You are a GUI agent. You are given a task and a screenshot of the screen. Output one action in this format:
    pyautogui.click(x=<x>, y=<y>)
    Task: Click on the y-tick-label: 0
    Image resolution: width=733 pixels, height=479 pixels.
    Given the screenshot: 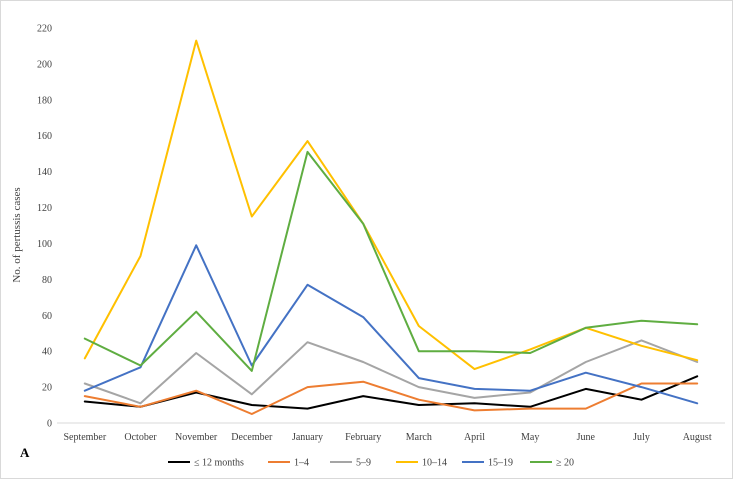 What is the action you would take?
    pyautogui.click(x=49, y=424)
    